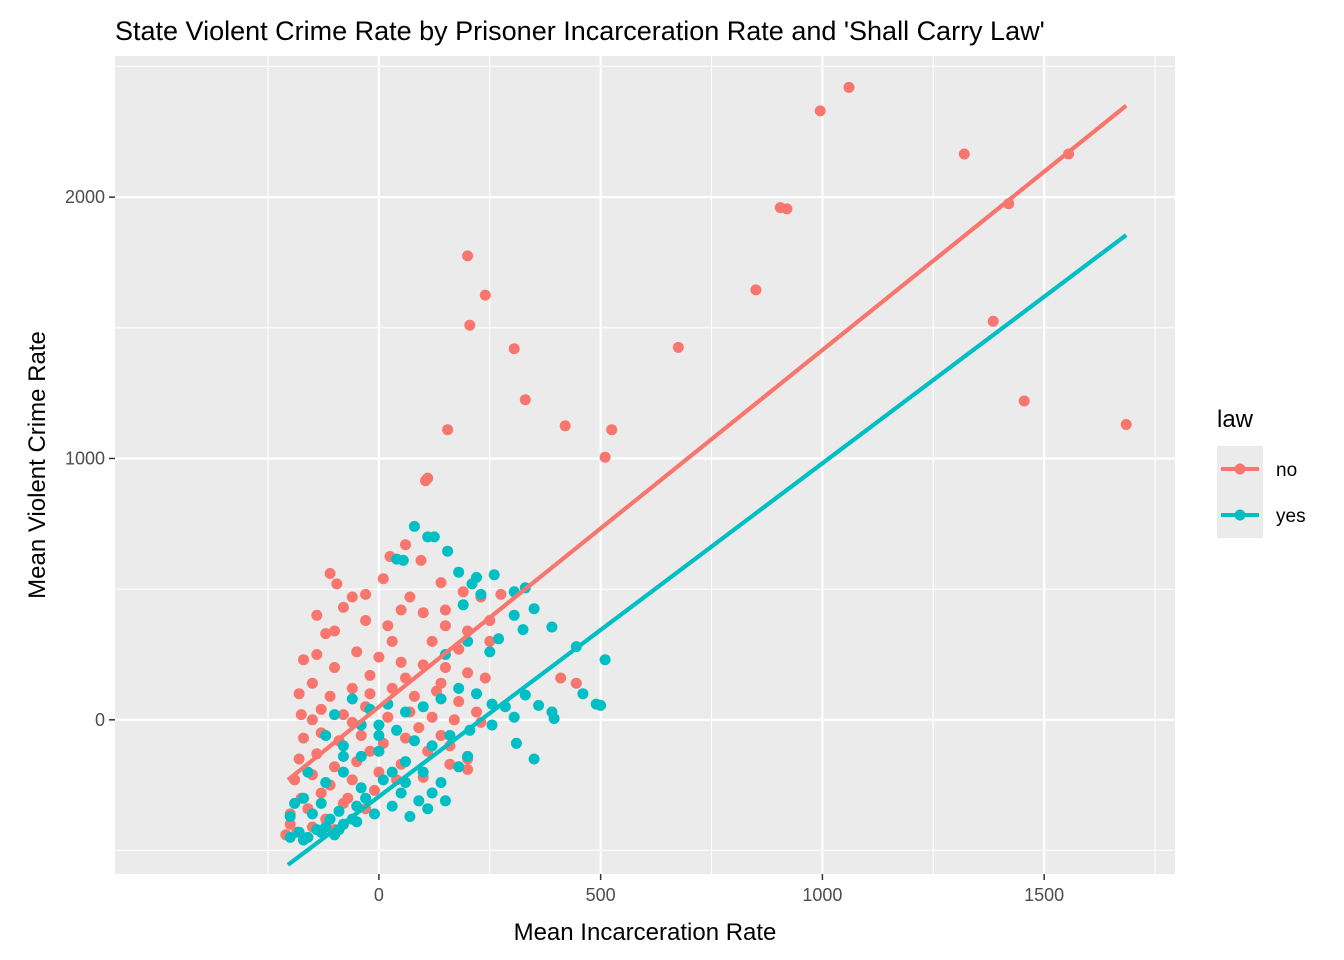 Image resolution: width=1344 pixels, height=960 pixels. What do you see at coordinates (822, 895) in the screenshot?
I see `x-tick-label: 1000` at bounding box center [822, 895].